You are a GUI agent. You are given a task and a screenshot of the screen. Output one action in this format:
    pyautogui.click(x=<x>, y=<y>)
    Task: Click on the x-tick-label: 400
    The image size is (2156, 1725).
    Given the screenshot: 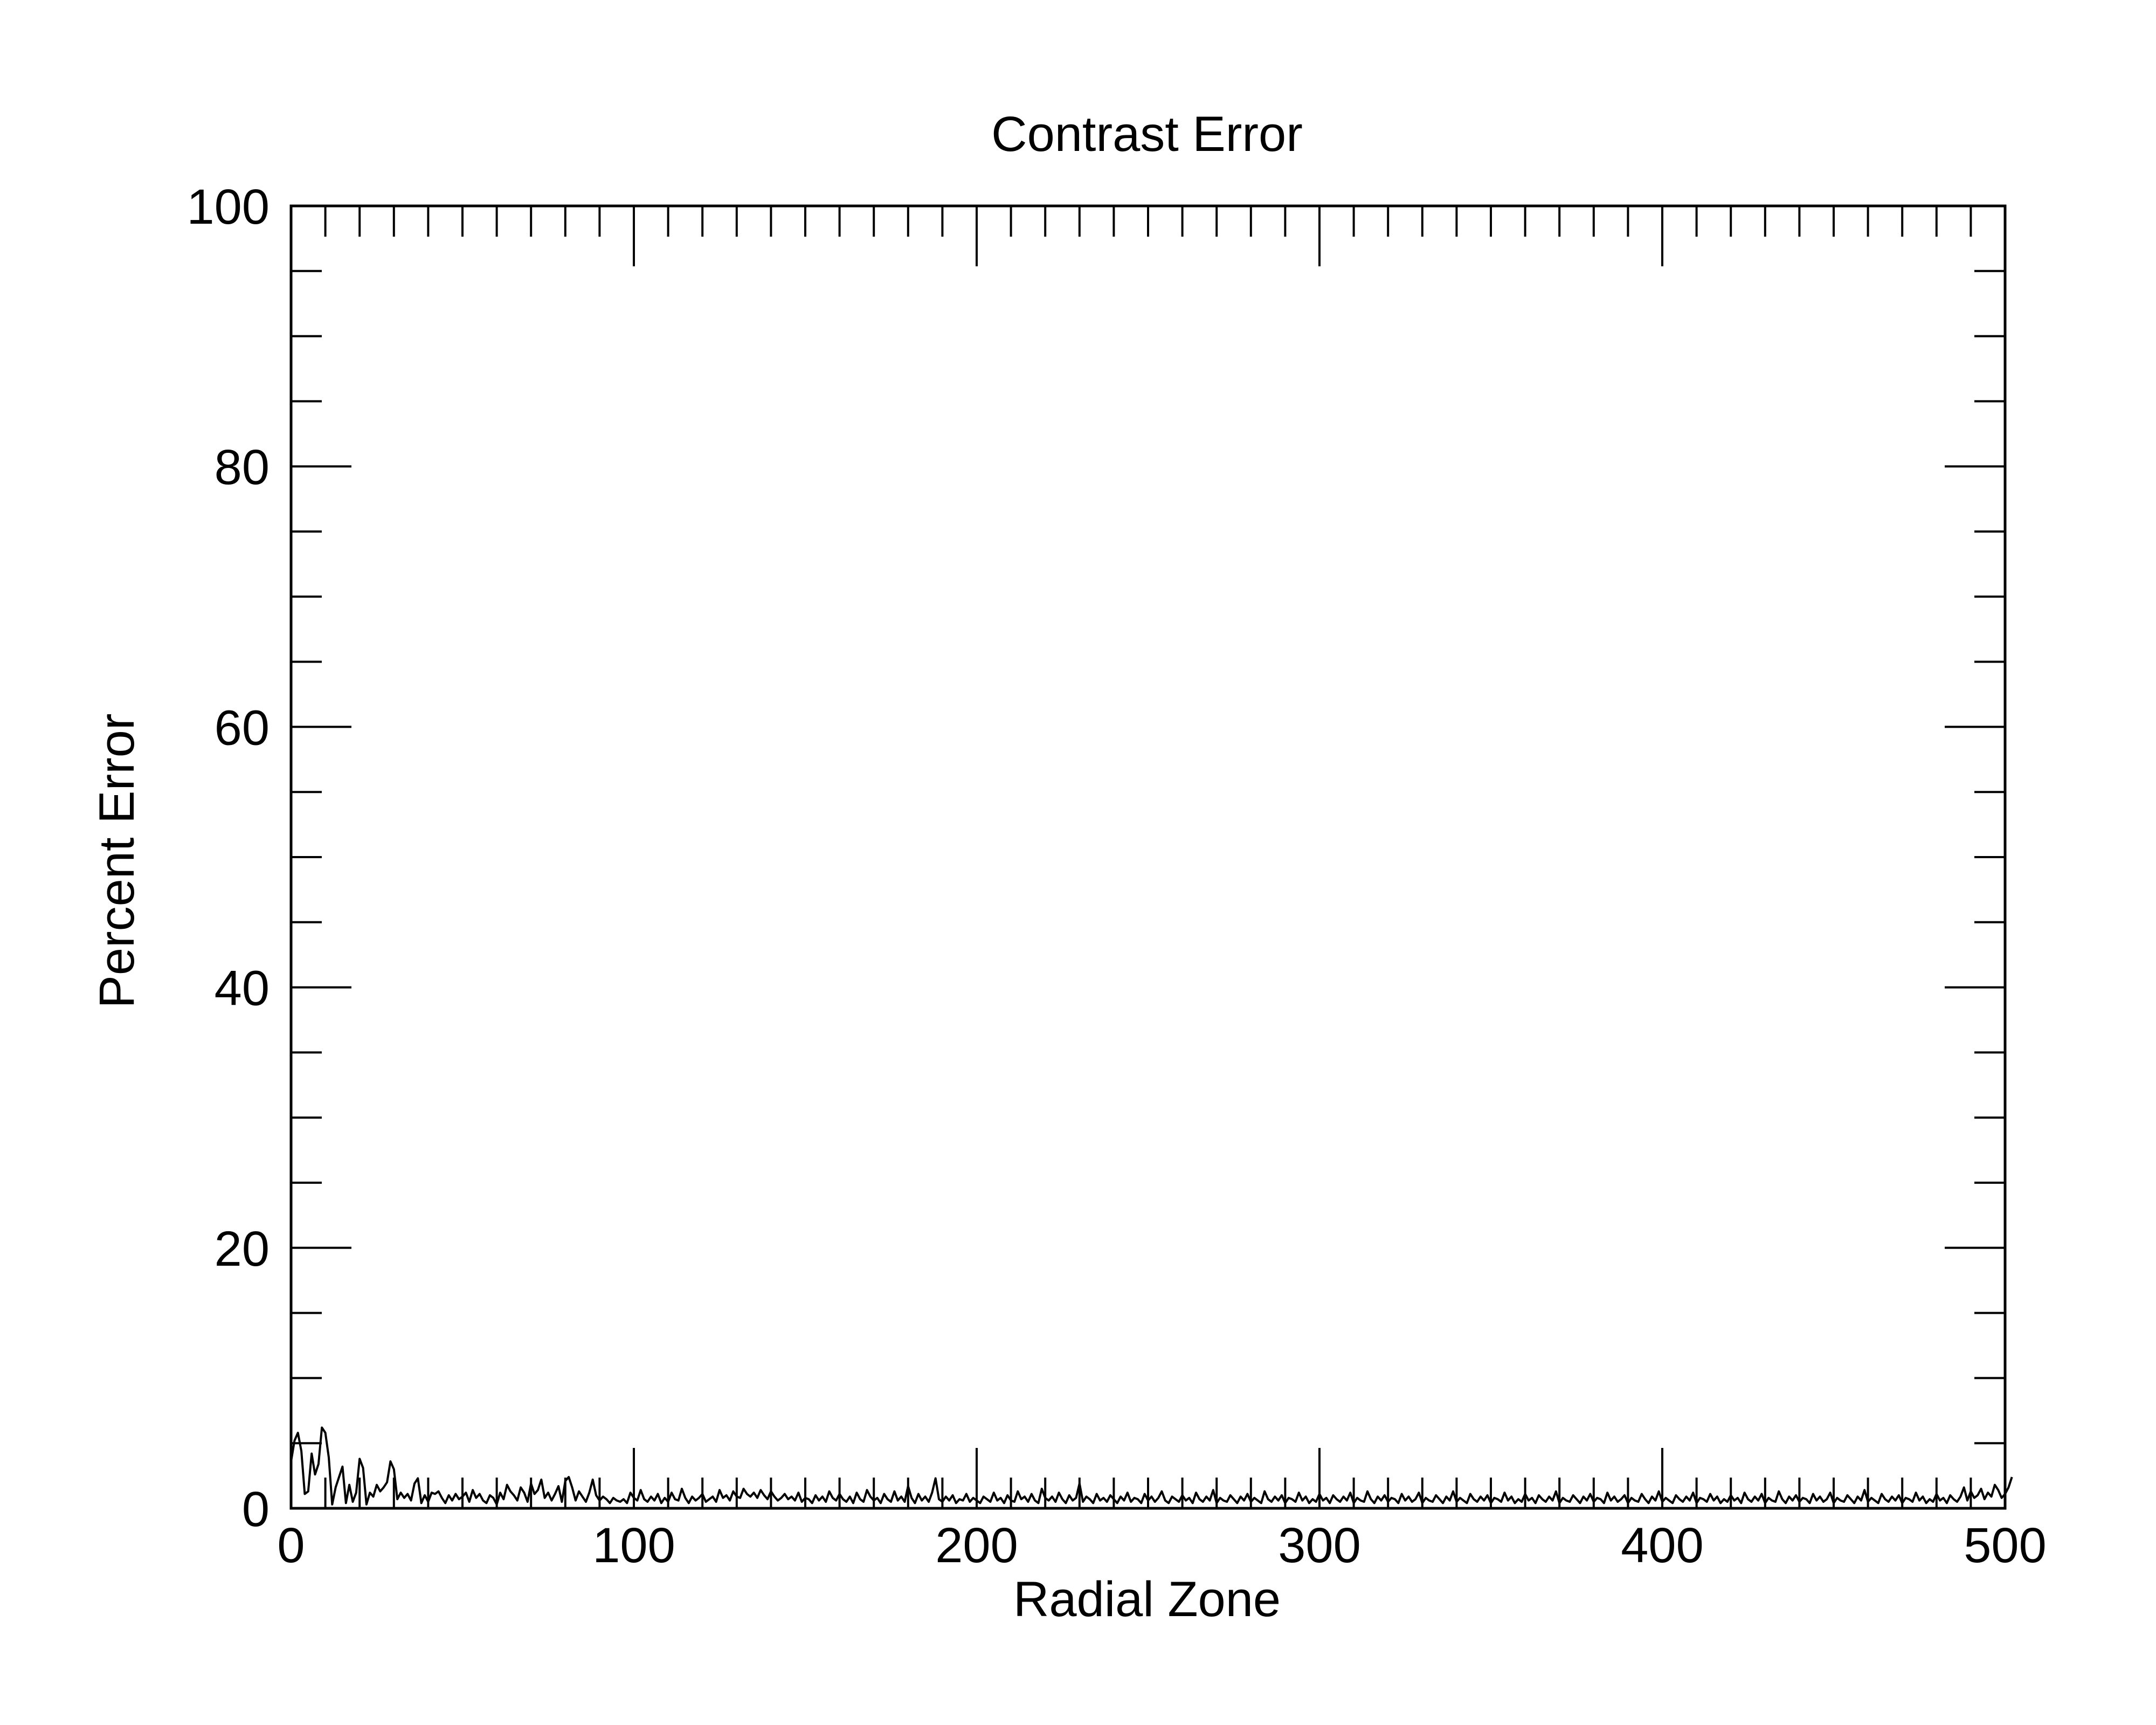 What is the action you would take?
    pyautogui.click(x=1662, y=1545)
    